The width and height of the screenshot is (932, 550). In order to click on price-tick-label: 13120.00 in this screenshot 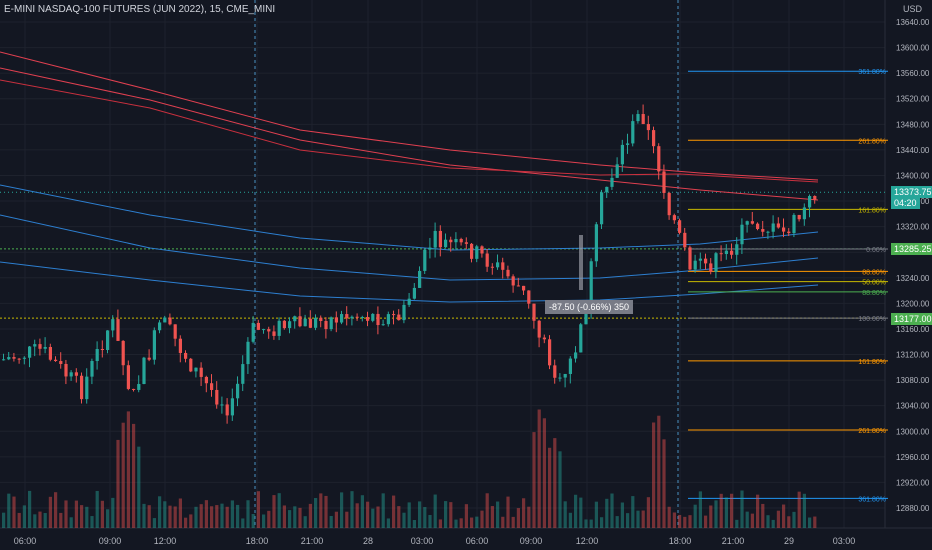, I will do `click(913, 355)`.